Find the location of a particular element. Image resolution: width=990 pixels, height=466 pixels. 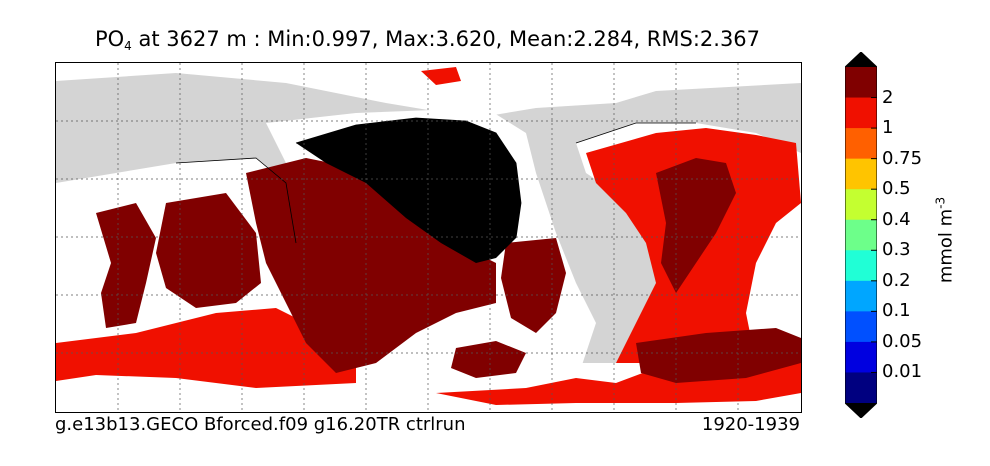

colorbar-over-triangle is located at coordinates (861, 59).